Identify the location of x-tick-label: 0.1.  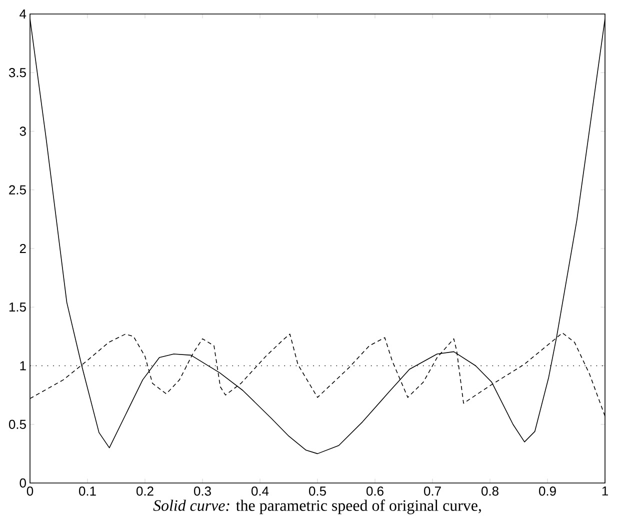
(87, 491).